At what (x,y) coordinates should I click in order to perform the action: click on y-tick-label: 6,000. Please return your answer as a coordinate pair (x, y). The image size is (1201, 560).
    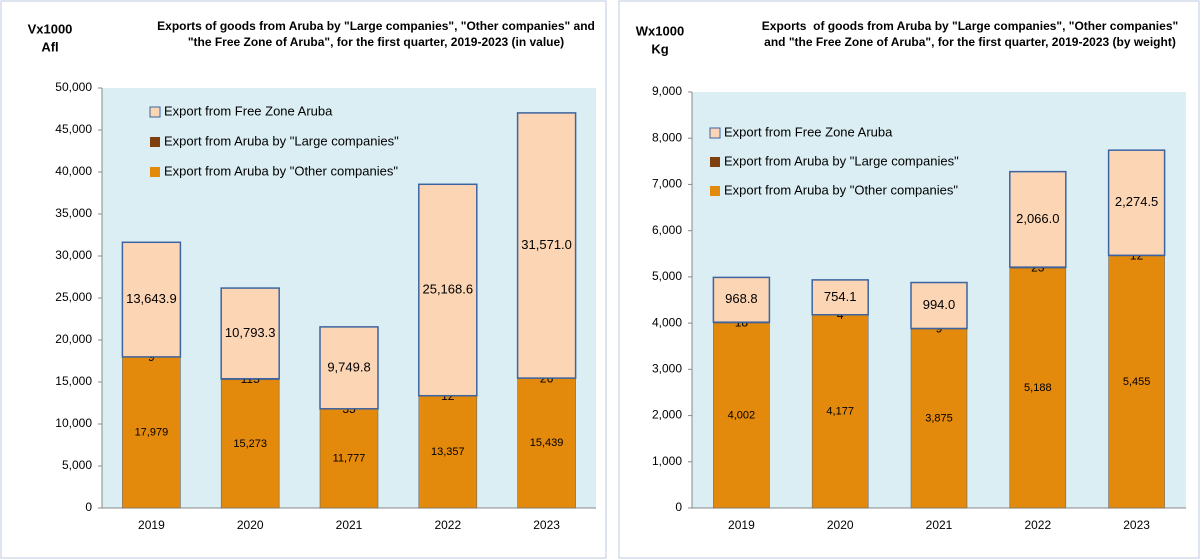
    Looking at the image, I should click on (667, 230).